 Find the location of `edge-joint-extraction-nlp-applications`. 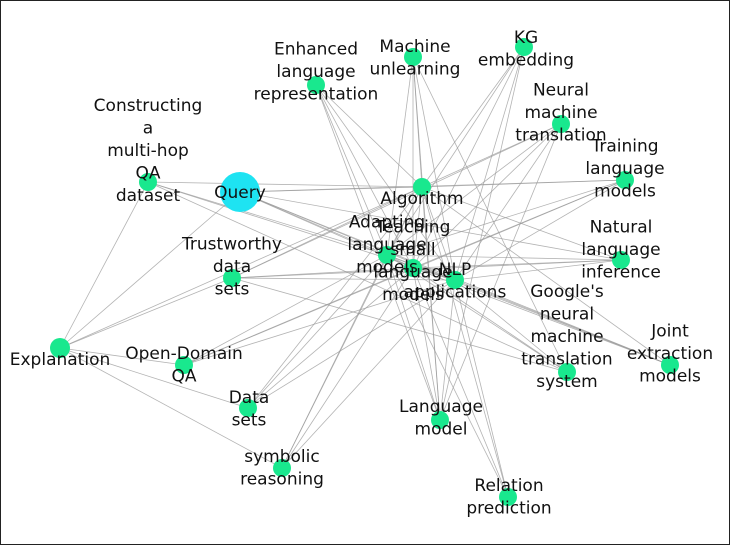

edge-joint-extraction-nlp-applications is located at coordinates (562, 322).